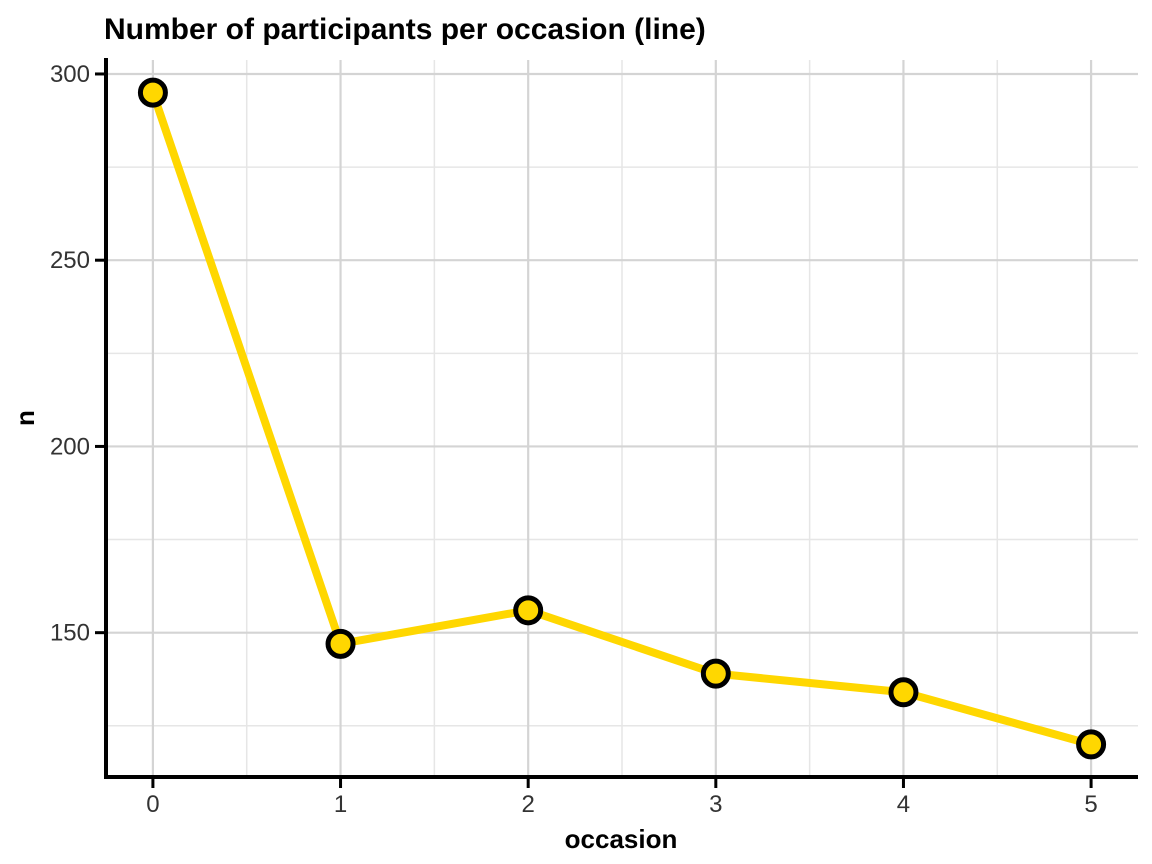  Describe the element at coordinates (25, 418) in the screenshot. I see `y-axis-title: n` at that location.